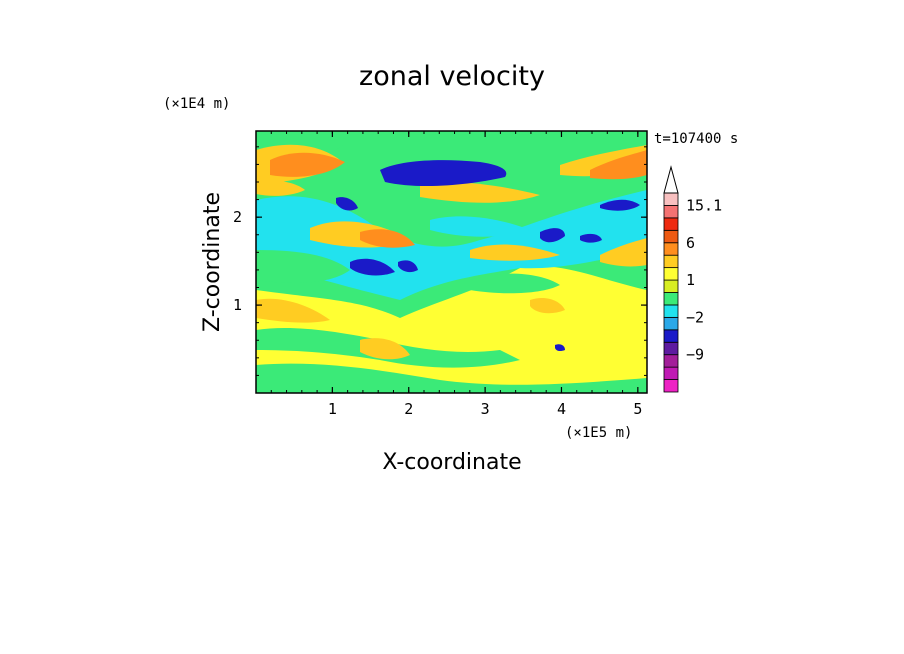 The image size is (904, 654). Describe the element at coordinates (561, 409) in the screenshot. I see `x-tick-label: 4` at that location.